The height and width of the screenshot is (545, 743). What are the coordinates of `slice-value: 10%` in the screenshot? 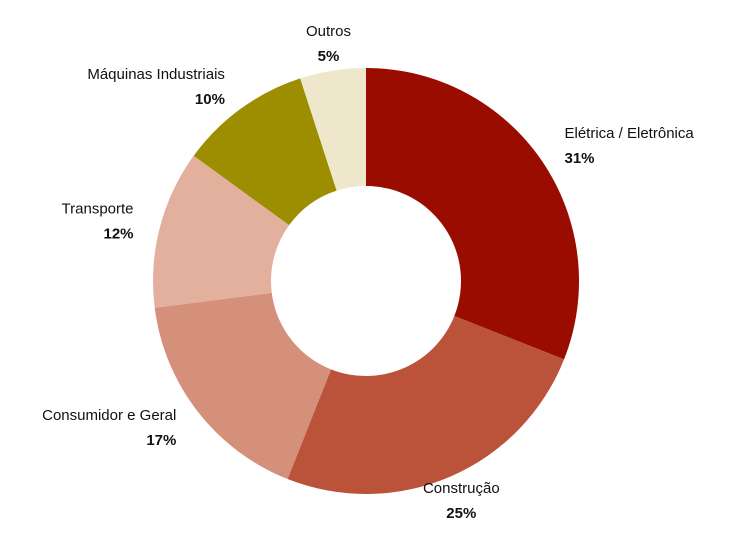 It's located at (210, 99).